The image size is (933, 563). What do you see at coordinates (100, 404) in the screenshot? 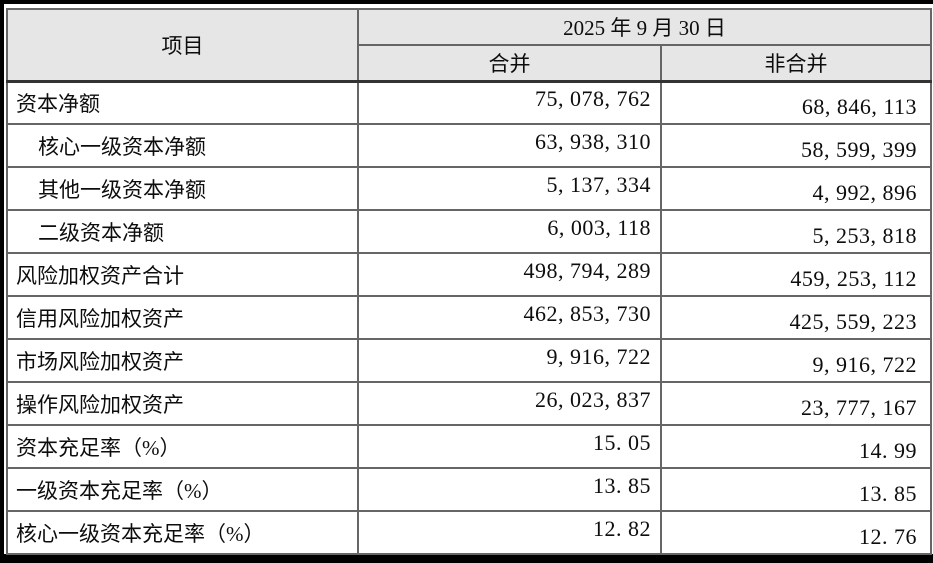
I see `row-label: 操作风险加权资产` at bounding box center [100, 404].